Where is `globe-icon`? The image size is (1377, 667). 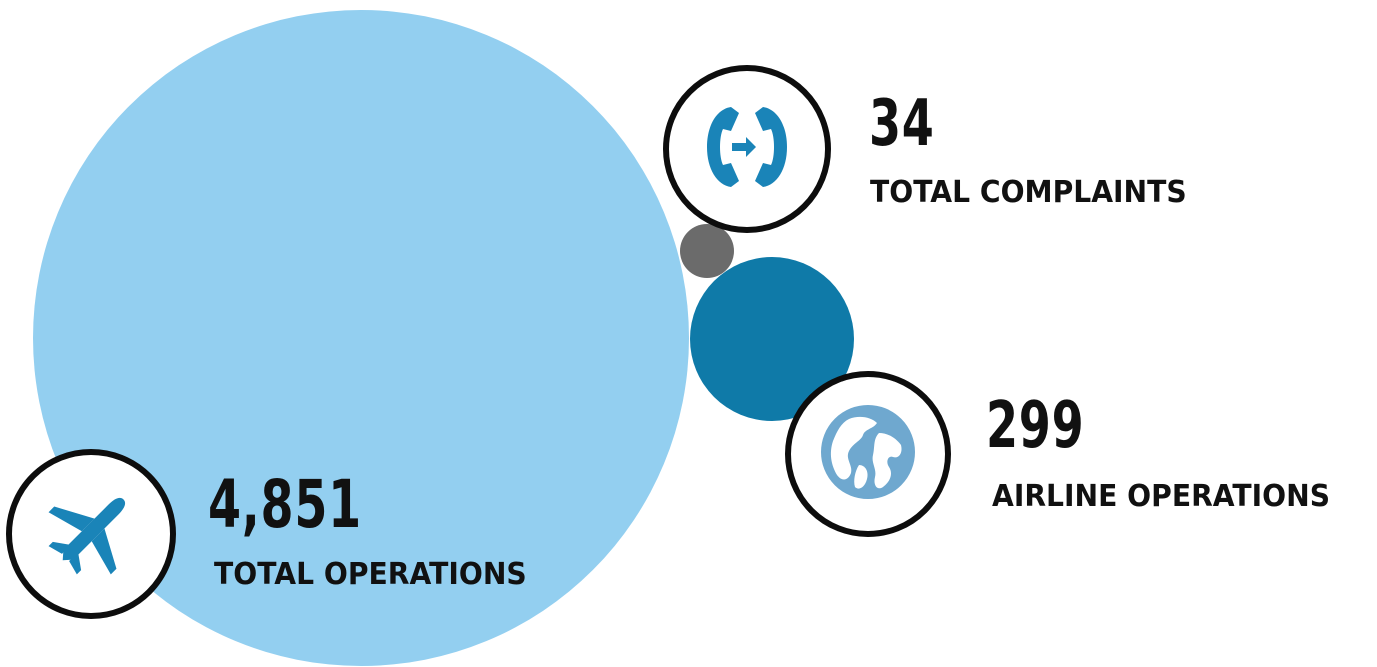 globe-icon is located at coordinates (868, 454).